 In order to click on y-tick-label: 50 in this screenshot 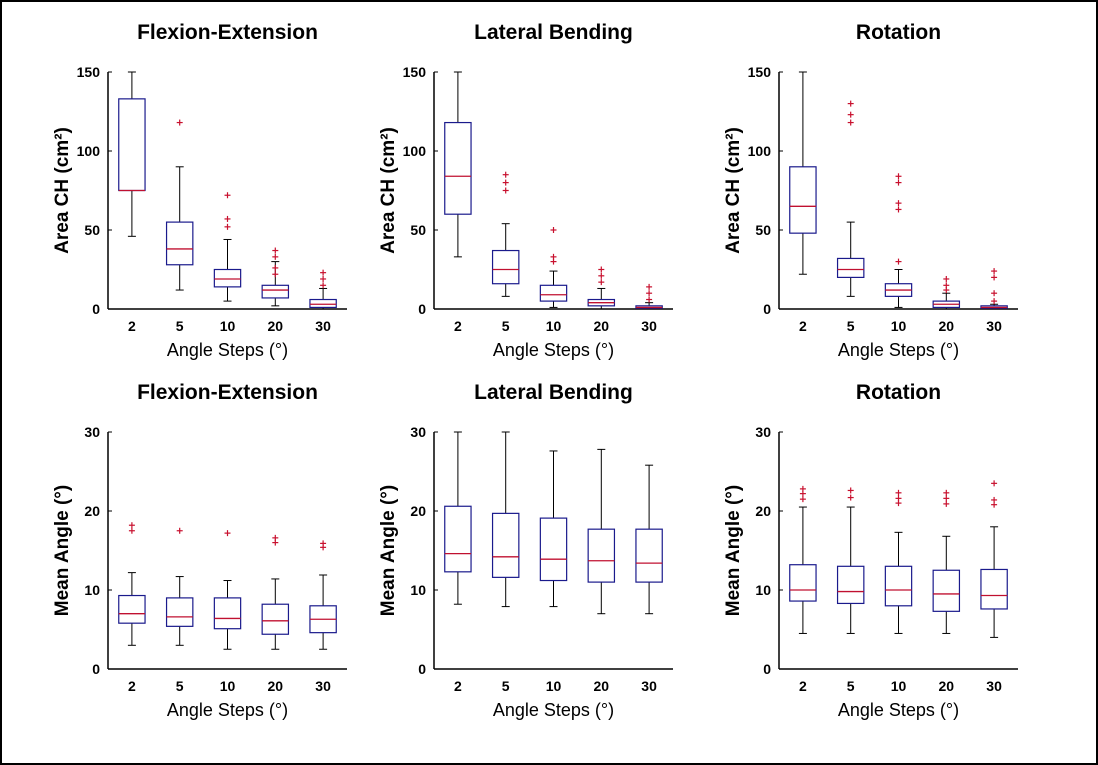, I will do `click(92, 230)`.